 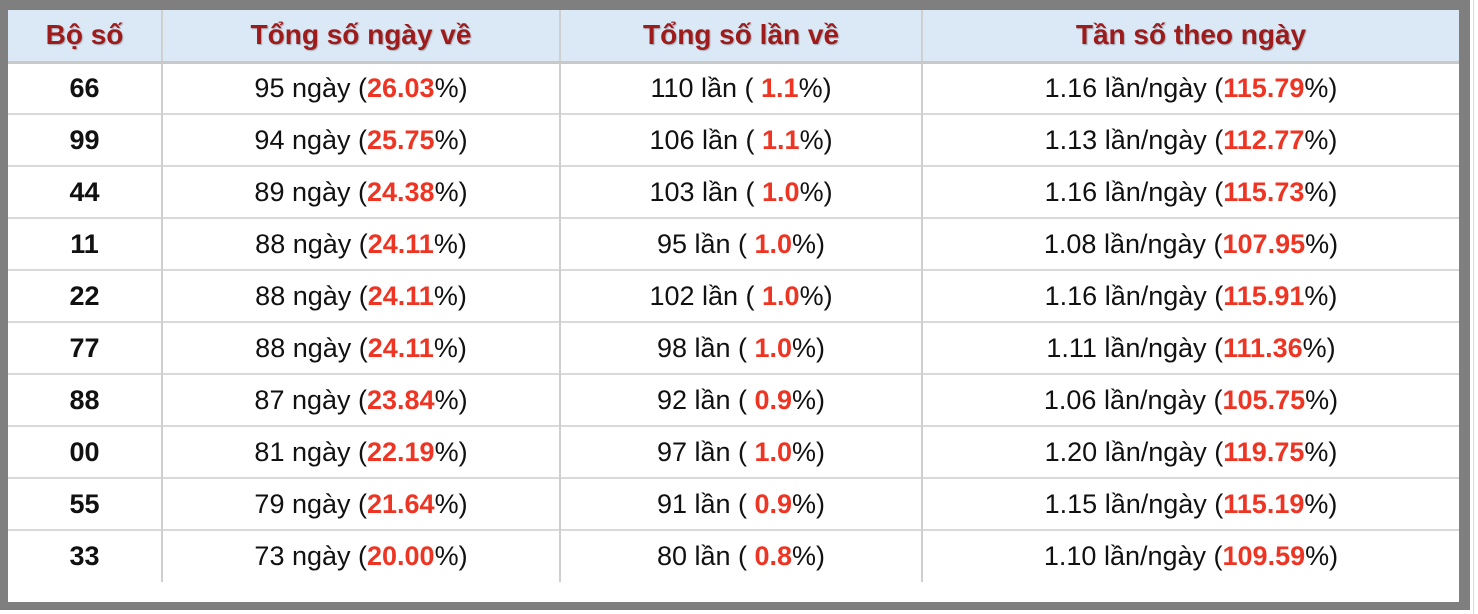 I want to click on times-cell: 97 lần ( 1.0%), so click(x=740, y=451).